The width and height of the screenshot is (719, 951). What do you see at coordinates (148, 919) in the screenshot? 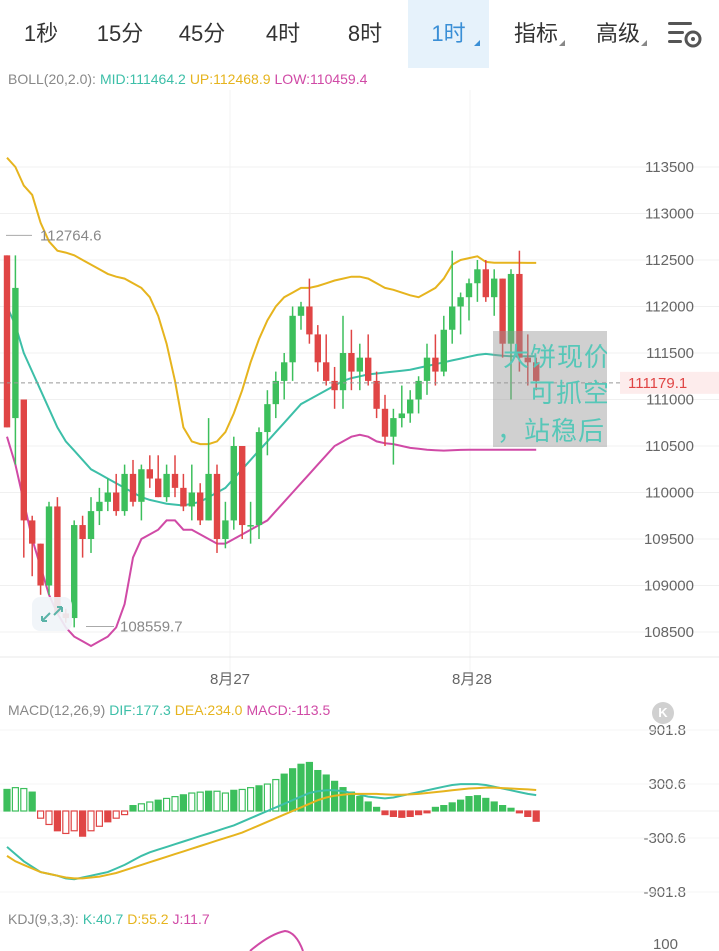
I see `kdj-d-value: D:55.2` at bounding box center [148, 919].